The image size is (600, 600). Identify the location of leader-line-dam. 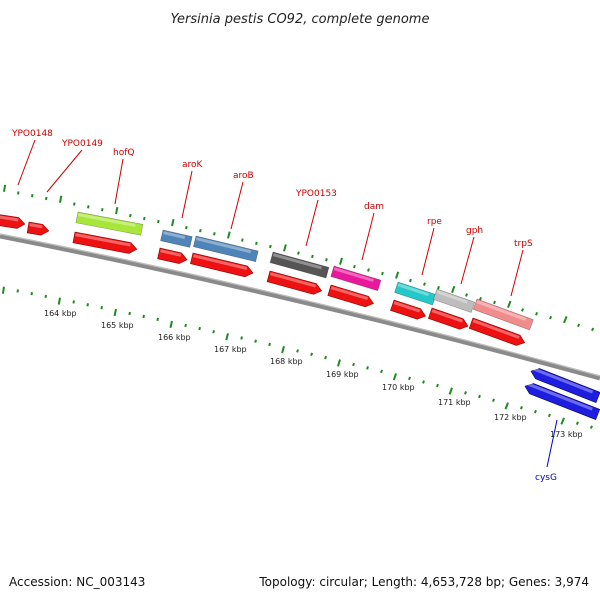
(368, 236).